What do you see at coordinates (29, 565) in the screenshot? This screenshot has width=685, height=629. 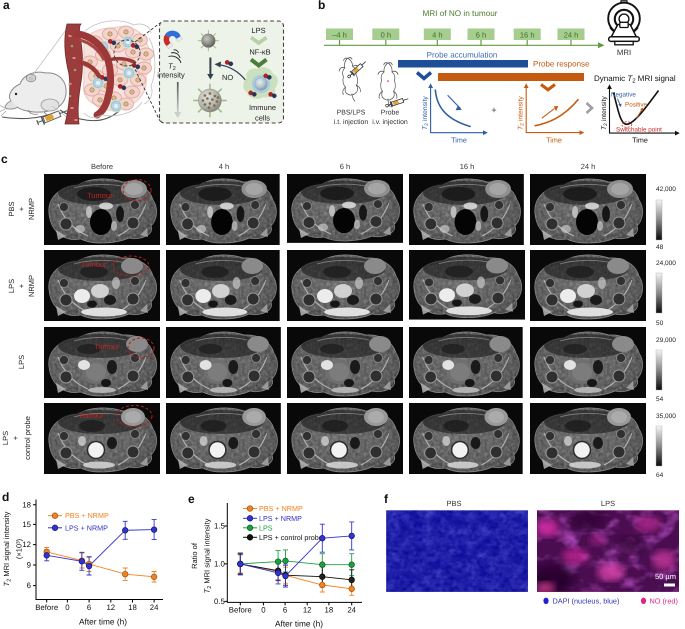 I see `svg-text: 9` at bounding box center [29, 565].